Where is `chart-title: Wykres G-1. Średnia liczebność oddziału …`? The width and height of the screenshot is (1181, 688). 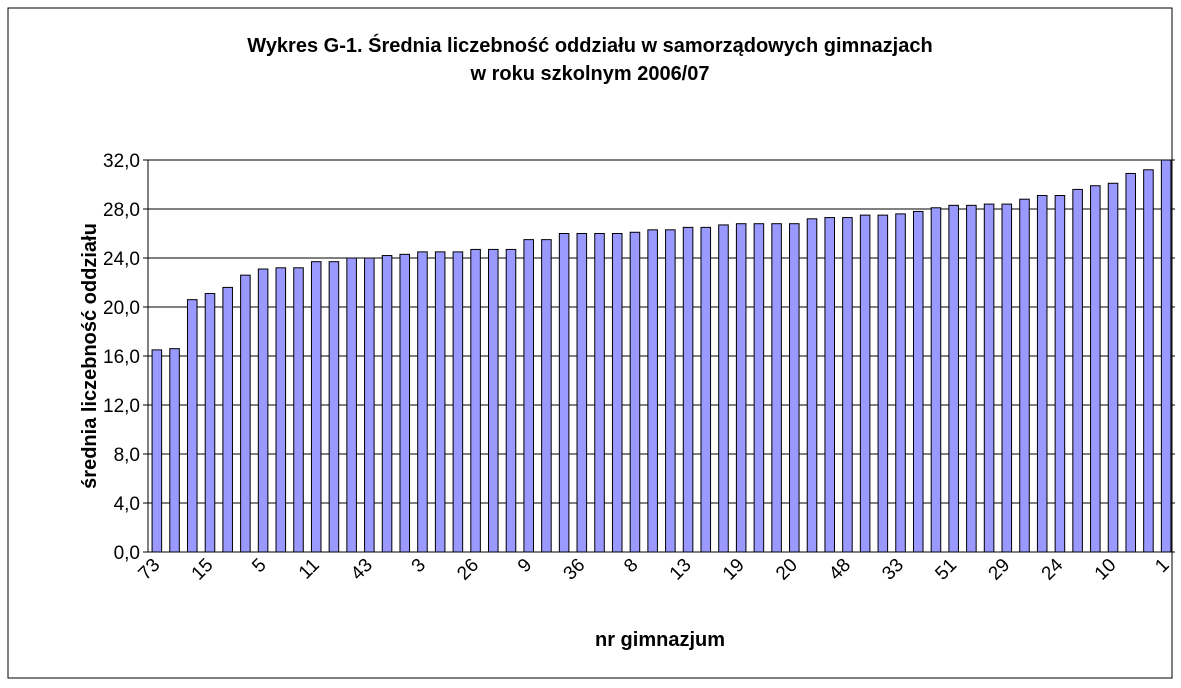 chart-title: Wykres G-1. Średnia liczebność oddziału … is located at coordinates (589, 45).